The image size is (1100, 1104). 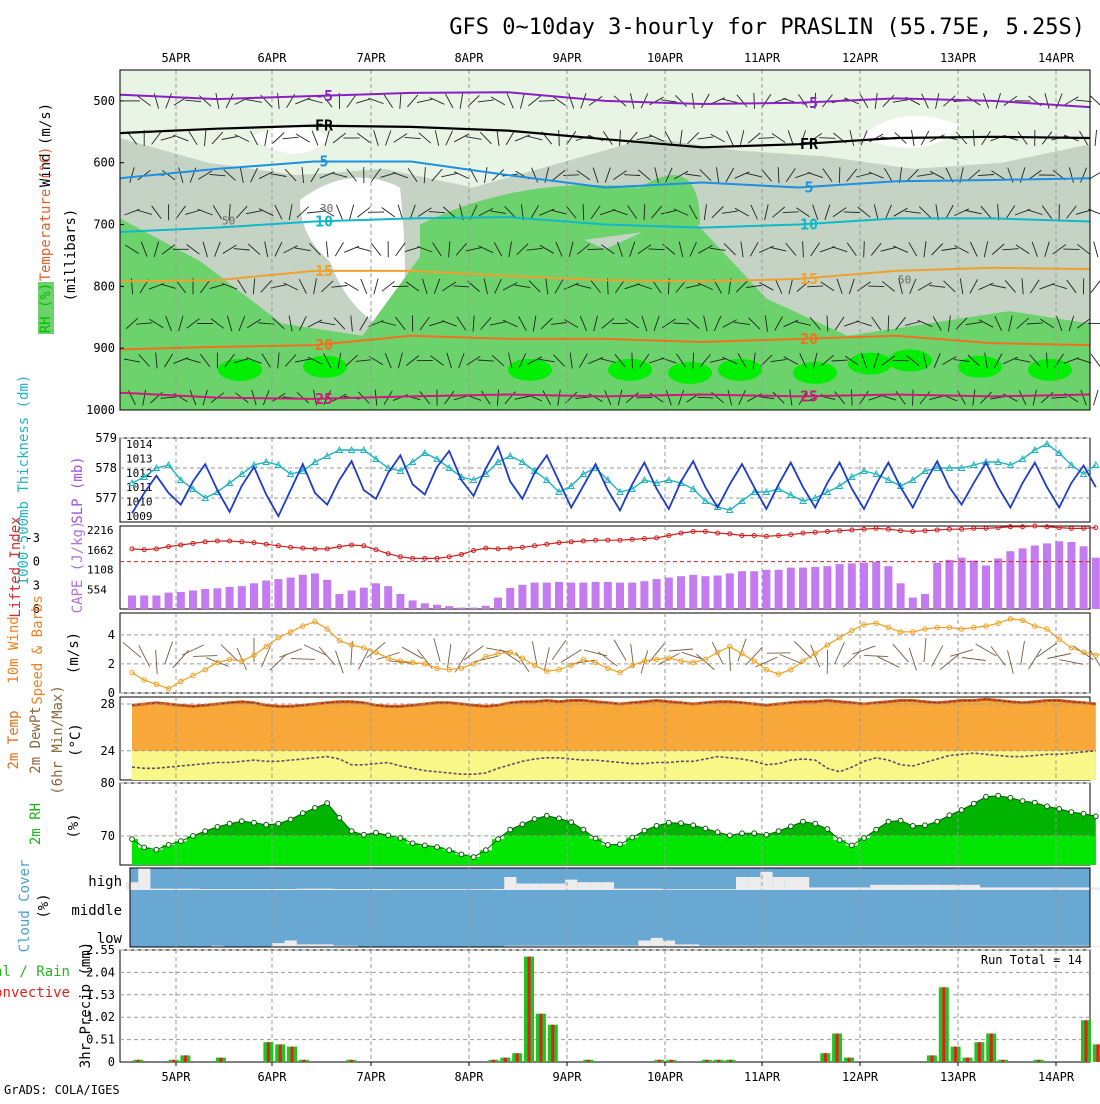 I want to click on wind10m-unit-label: (m/s), so click(x=74, y=653).